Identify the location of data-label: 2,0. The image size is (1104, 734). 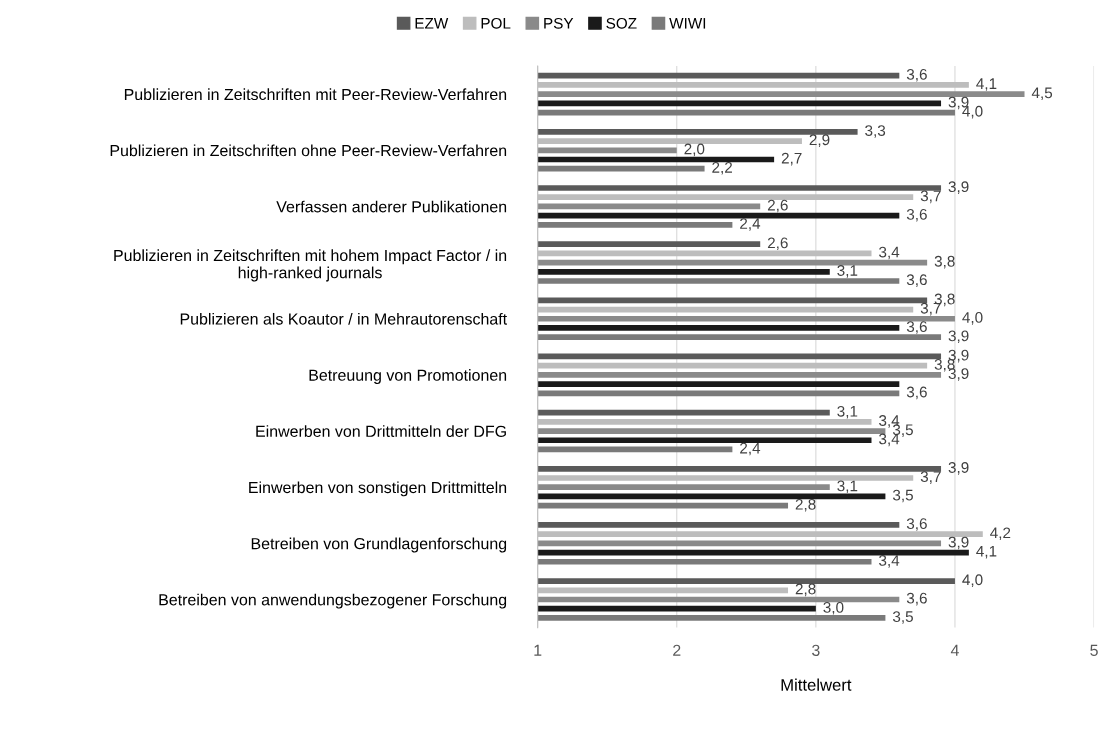
(694, 150).